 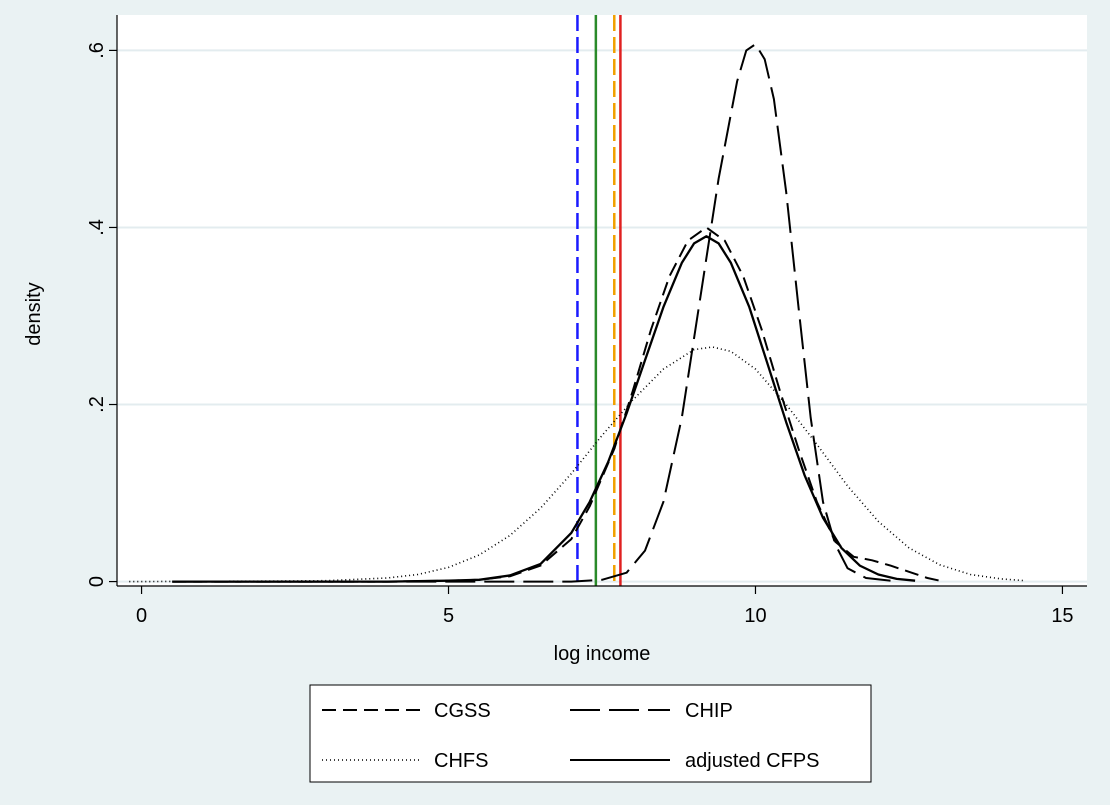 What do you see at coordinates (97, 404) in the screenshot?
I see `y-tick-label-1: .2` at bounding box center [97, 404].